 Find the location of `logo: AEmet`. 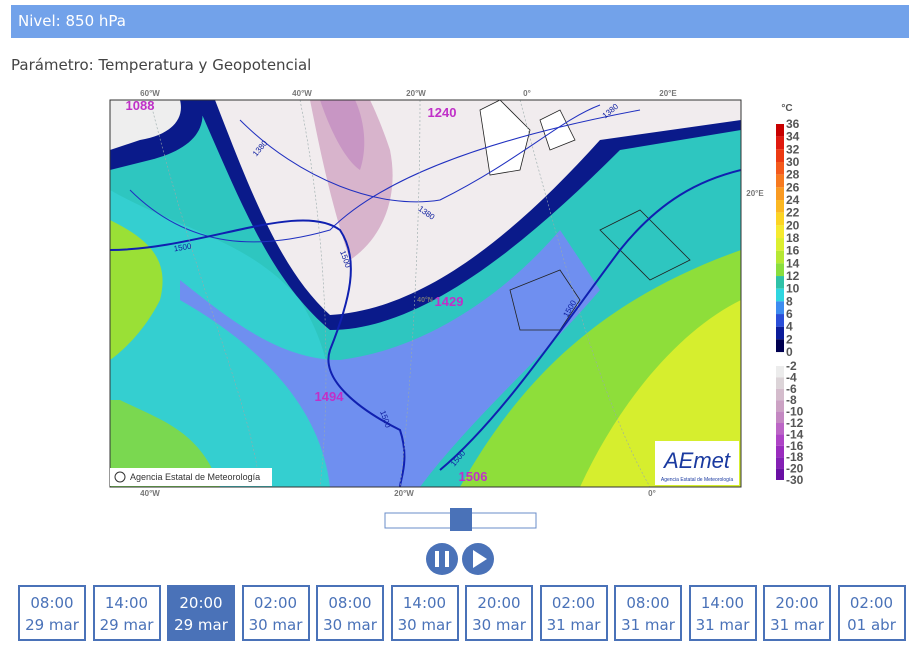

logo: AEmet is located at coordinates (696, 460).